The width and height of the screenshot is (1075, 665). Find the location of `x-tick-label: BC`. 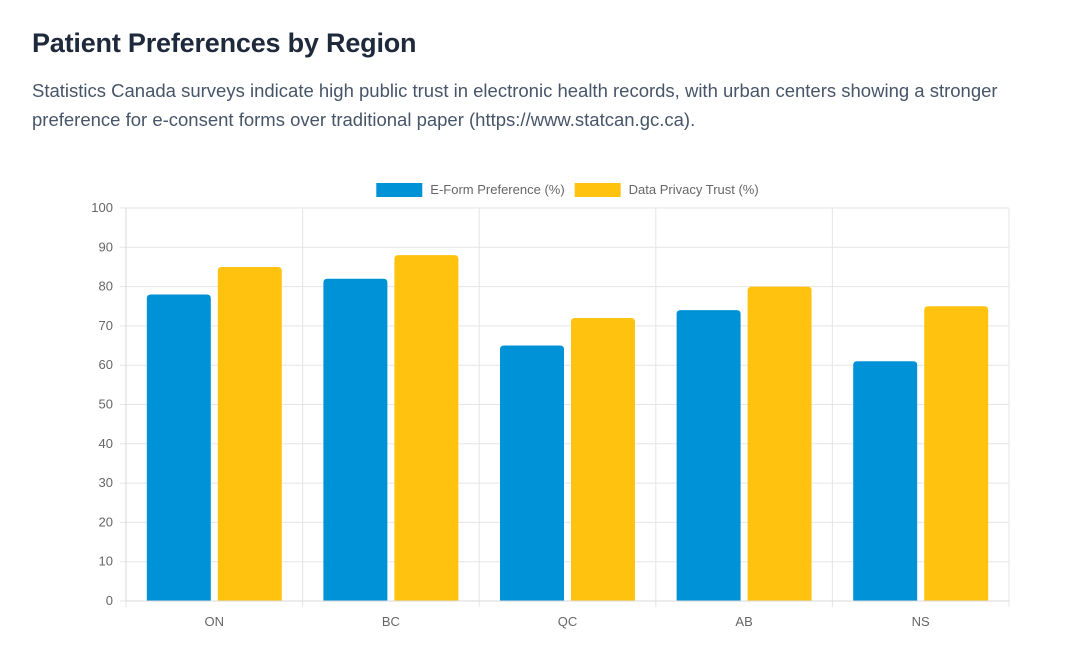

x-tick-label: BC is located at coordinates (391, 621).